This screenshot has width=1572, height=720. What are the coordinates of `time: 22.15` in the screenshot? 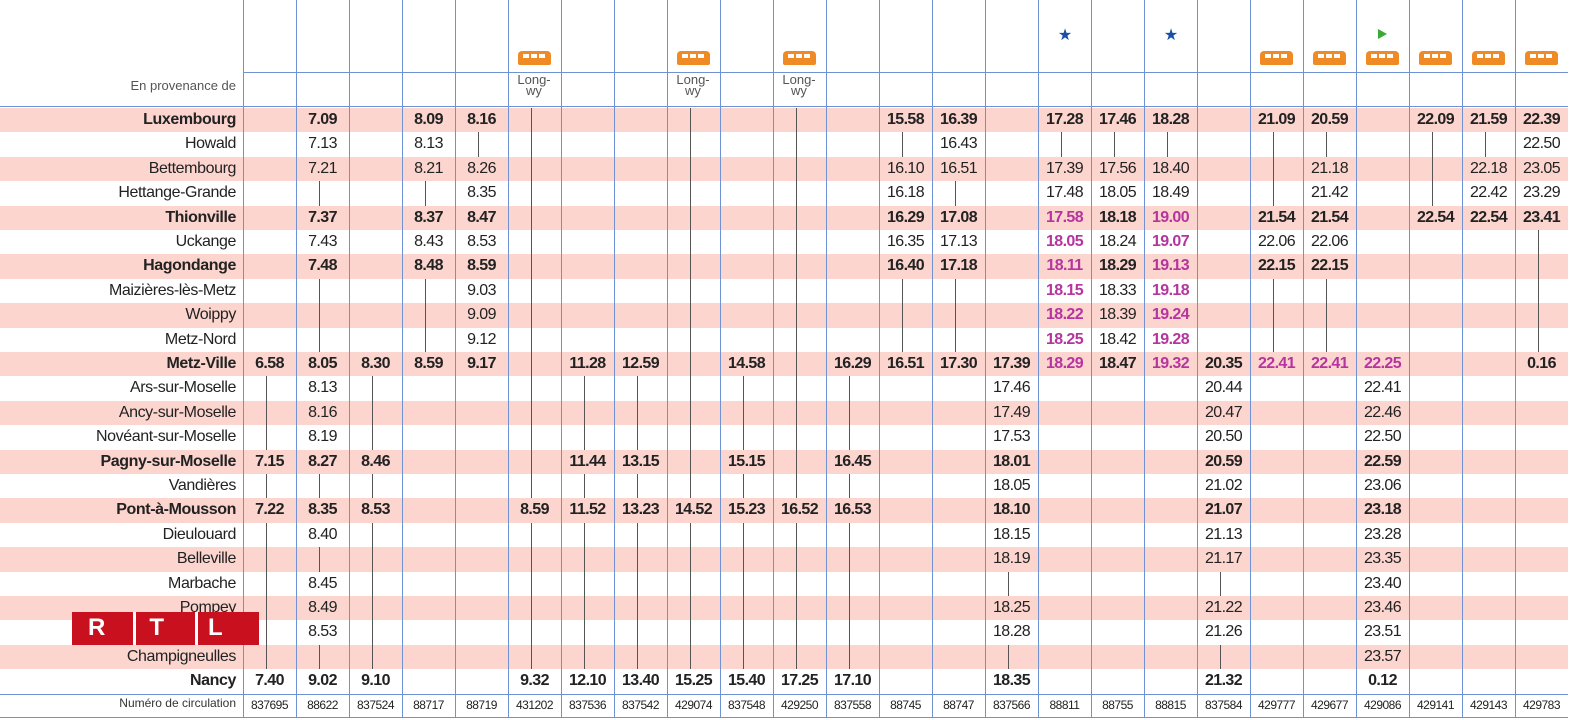 It's located at (1329, 266).